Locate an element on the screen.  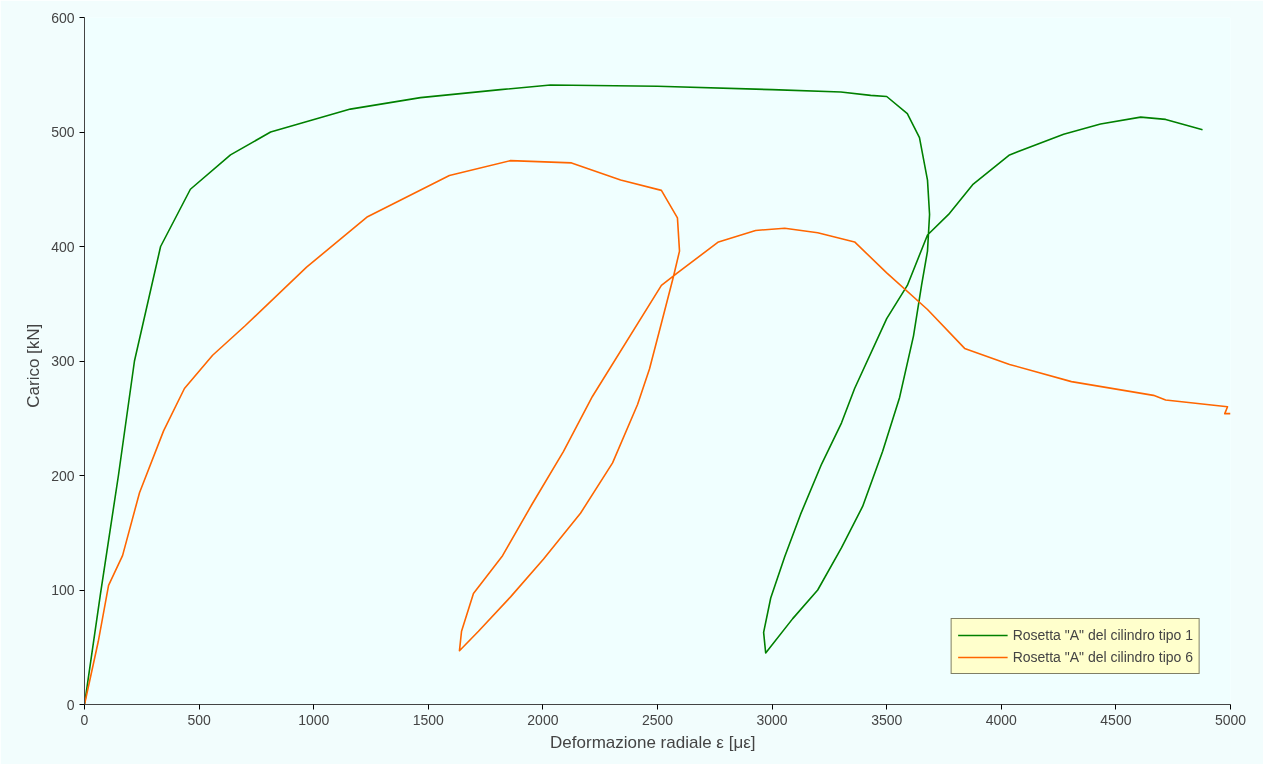
x-tick-label: 1000 is located at coordinates (314, 719).